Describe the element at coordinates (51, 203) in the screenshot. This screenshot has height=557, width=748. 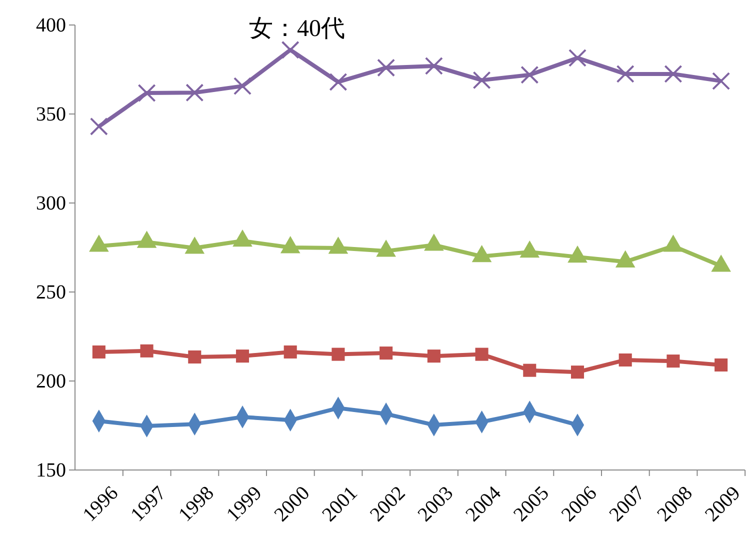
I see `y-tick-label: 300` at that location.